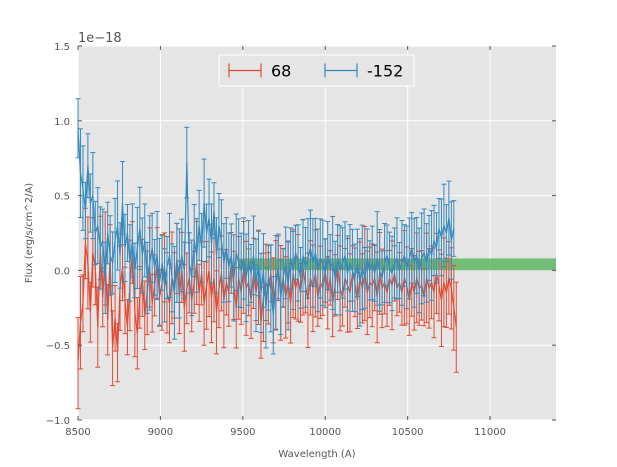  I want to click on x-tick-label: 9500, so click(242, 432).